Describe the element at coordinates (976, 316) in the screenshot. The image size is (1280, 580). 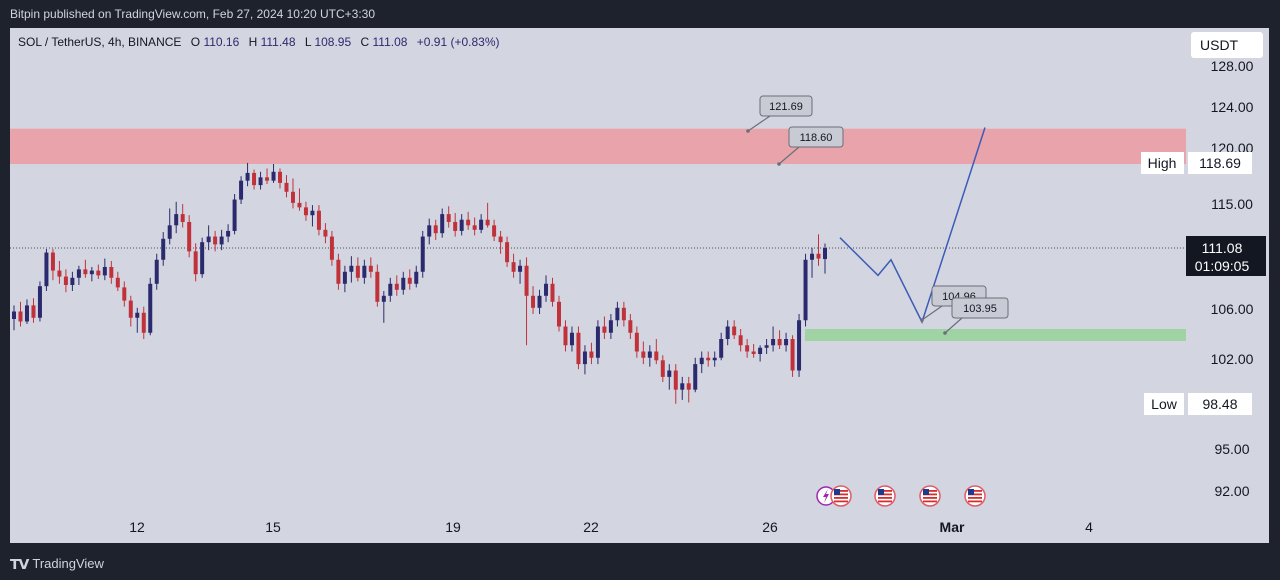
I see `price-callout: 103.95` at that location.